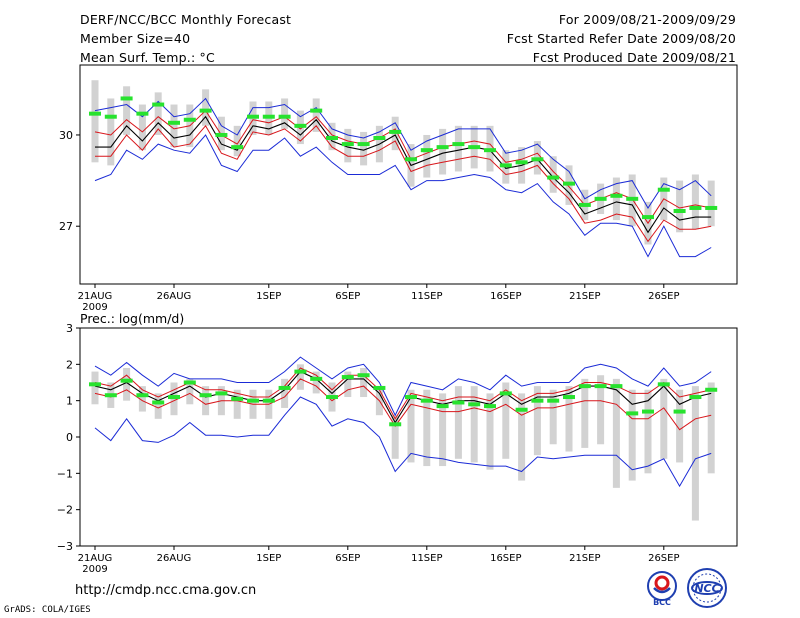  Describe the element at coordinates (65, 546) in the screenshot. I see `y-tick-label: −3` at that location.